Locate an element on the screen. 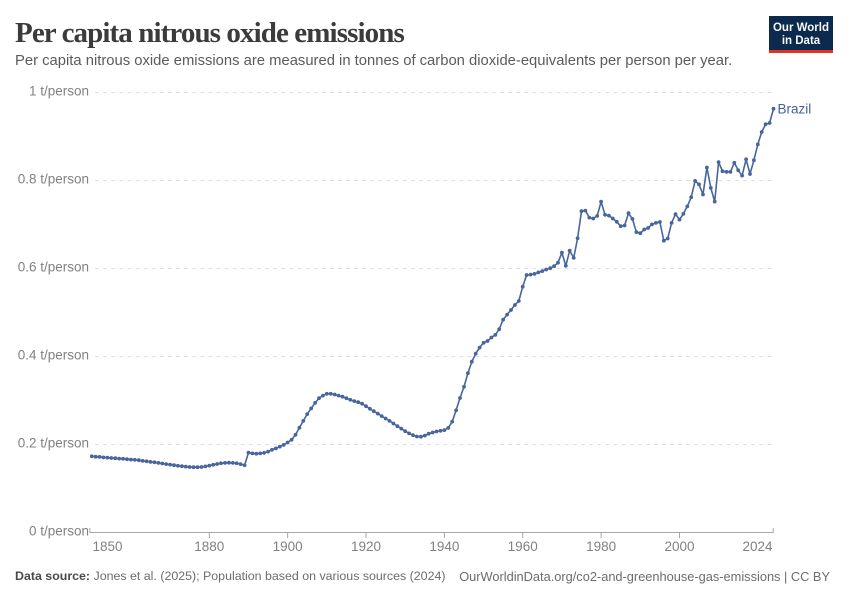  svg-text: 0.8 t/person is located at coordinates (53, 179).